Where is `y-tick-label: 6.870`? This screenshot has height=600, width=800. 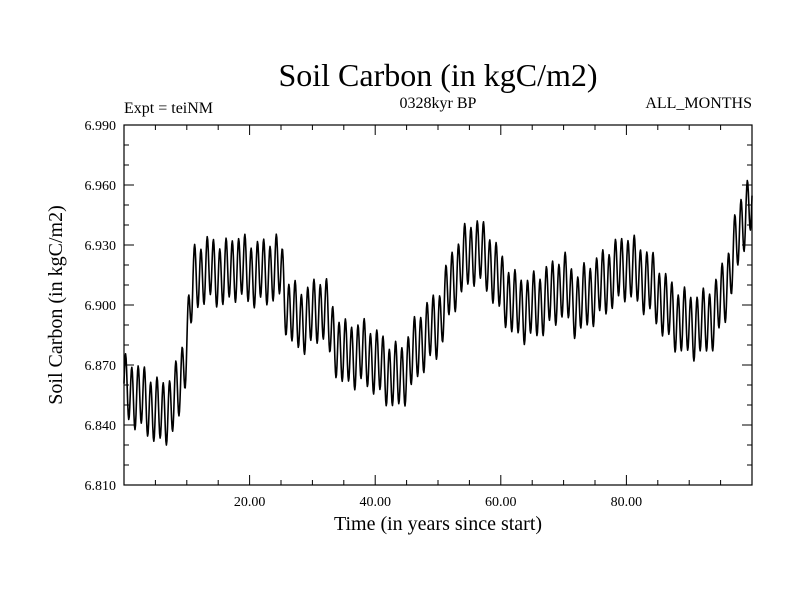
y-tick-label: 6.870 is located at coordinates (101, 366).